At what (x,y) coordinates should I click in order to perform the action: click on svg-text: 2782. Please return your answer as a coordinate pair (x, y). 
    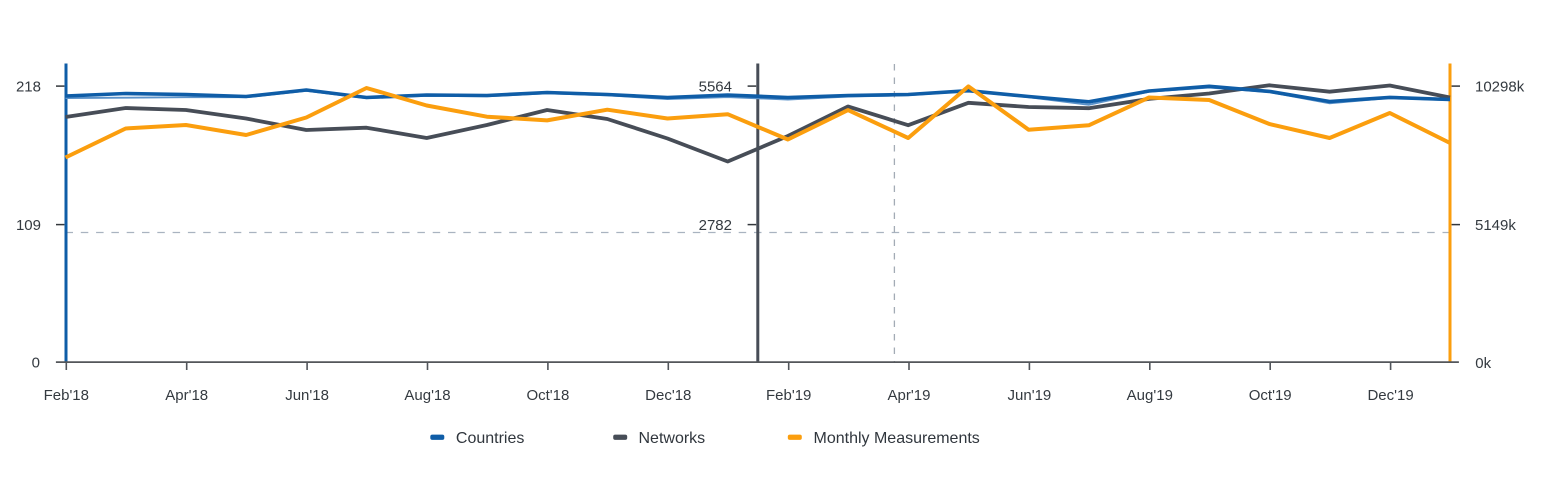
    Looking at the image, I should click on (715, 225).